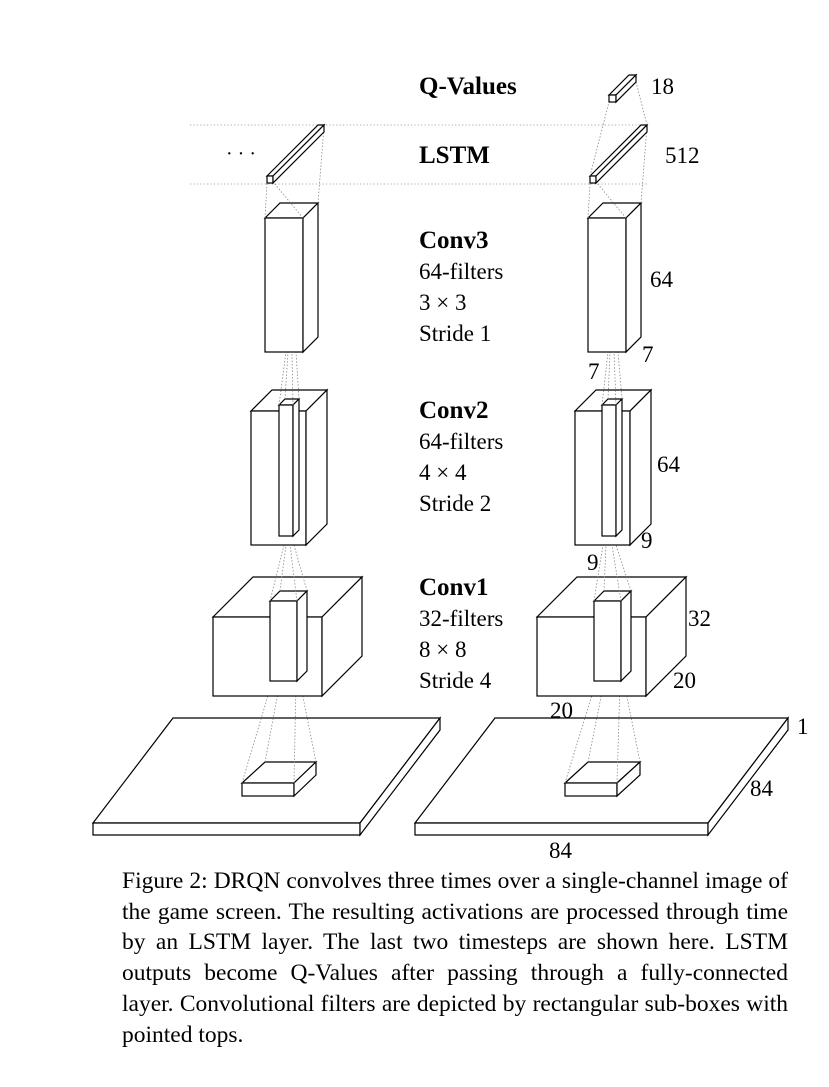  I want to click on conv2-filter-left, so click(289, 467).